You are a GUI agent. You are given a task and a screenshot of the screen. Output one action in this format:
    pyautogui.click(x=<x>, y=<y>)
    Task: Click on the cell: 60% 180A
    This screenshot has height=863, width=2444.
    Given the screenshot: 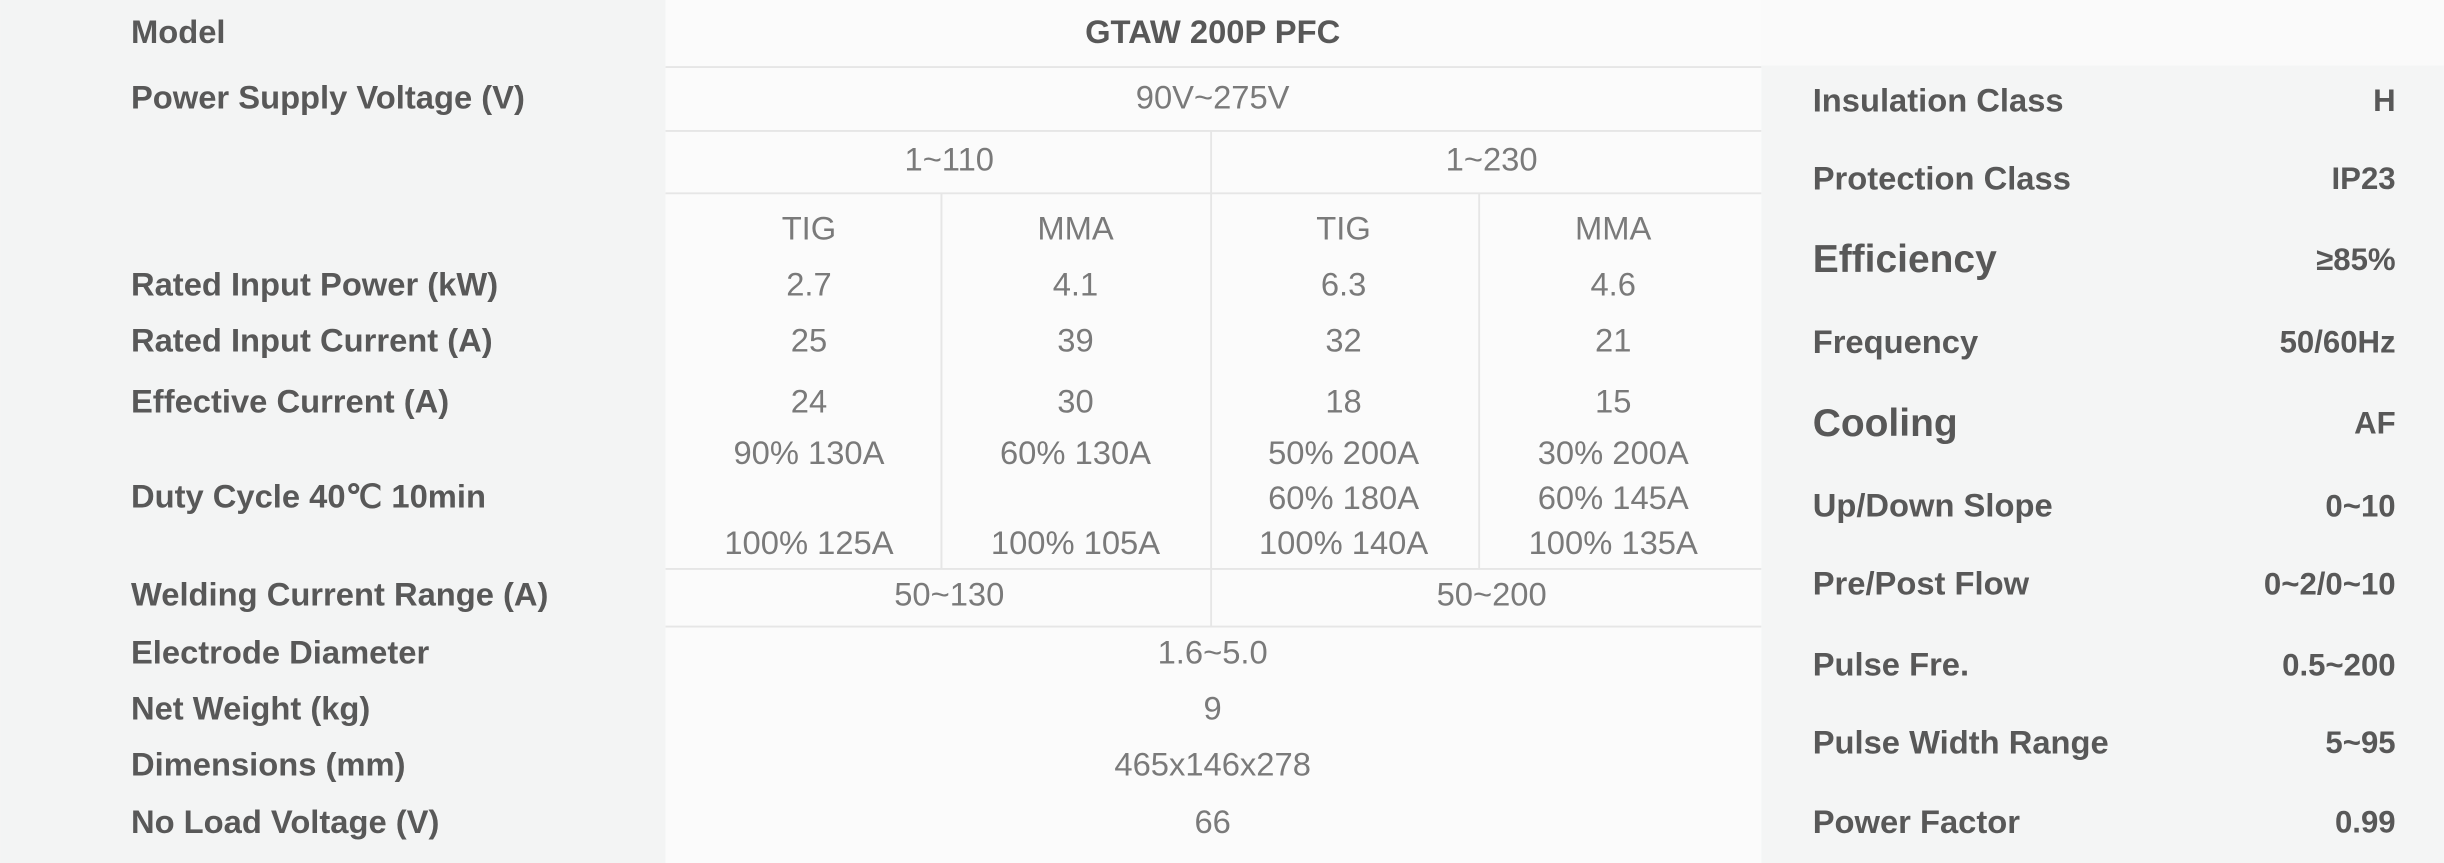 What is the action you would take?
    pyautogui.click(x=1343, y=497)
    